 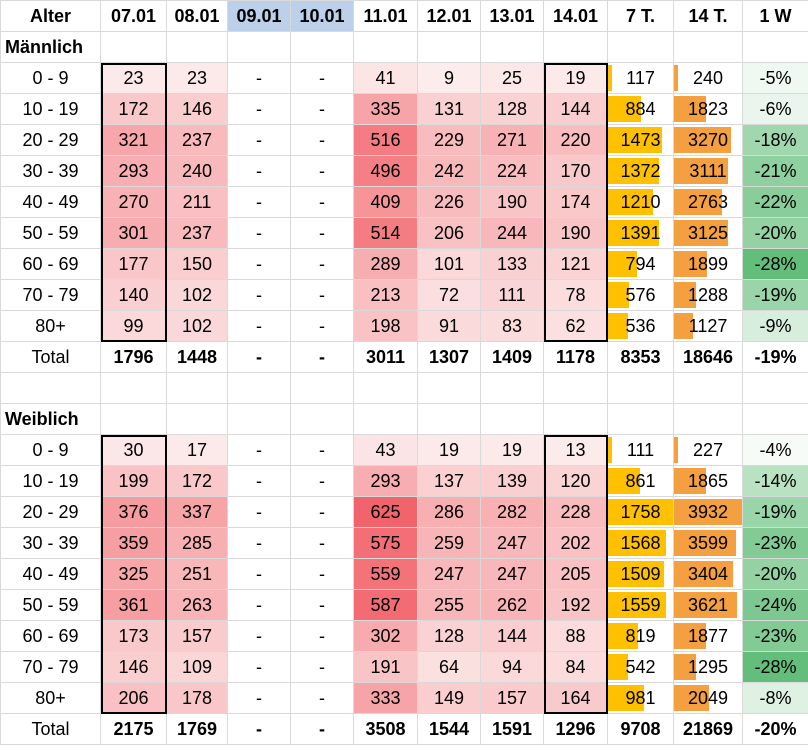 I want to click on value-cell: 102, so click(x=197, y=295).